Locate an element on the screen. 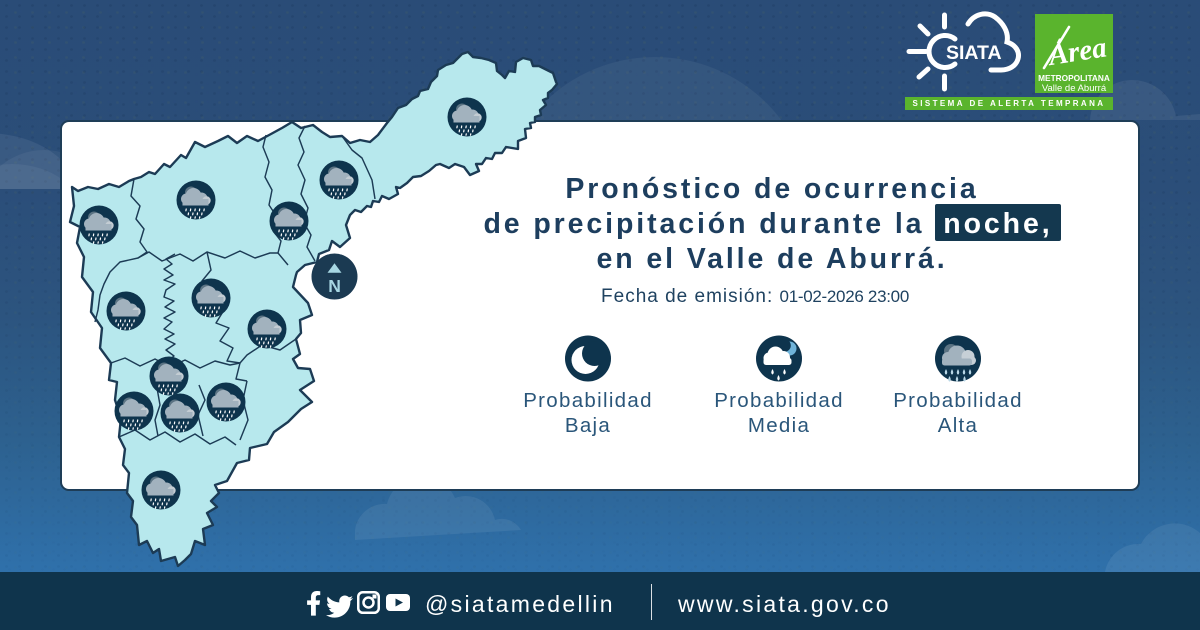 This screenshot has height=630, width=1200. svg-text: SIATA is located at coordinates (974, 53).